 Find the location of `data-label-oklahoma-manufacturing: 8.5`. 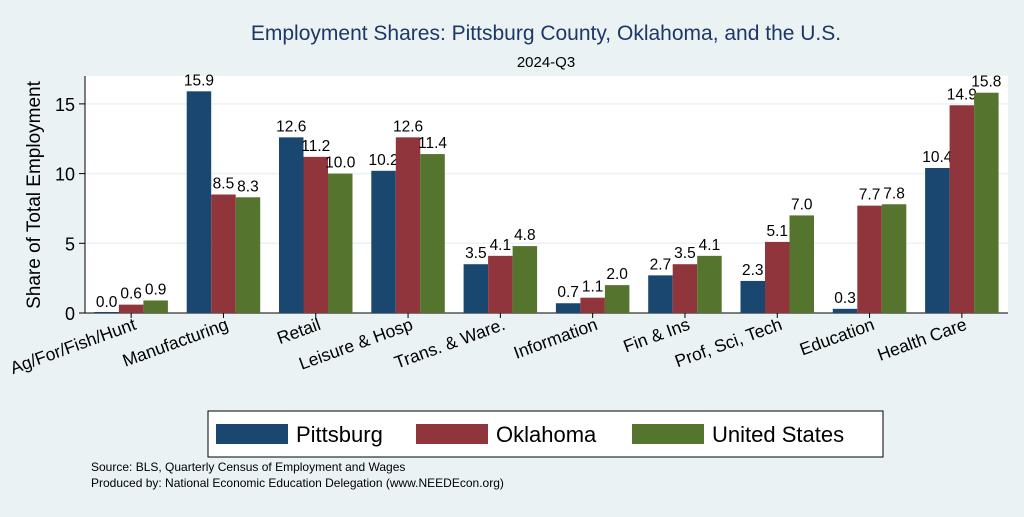

data-label-oklahoma-manufacturing: 8.5 is located at coordinates (224, 184).